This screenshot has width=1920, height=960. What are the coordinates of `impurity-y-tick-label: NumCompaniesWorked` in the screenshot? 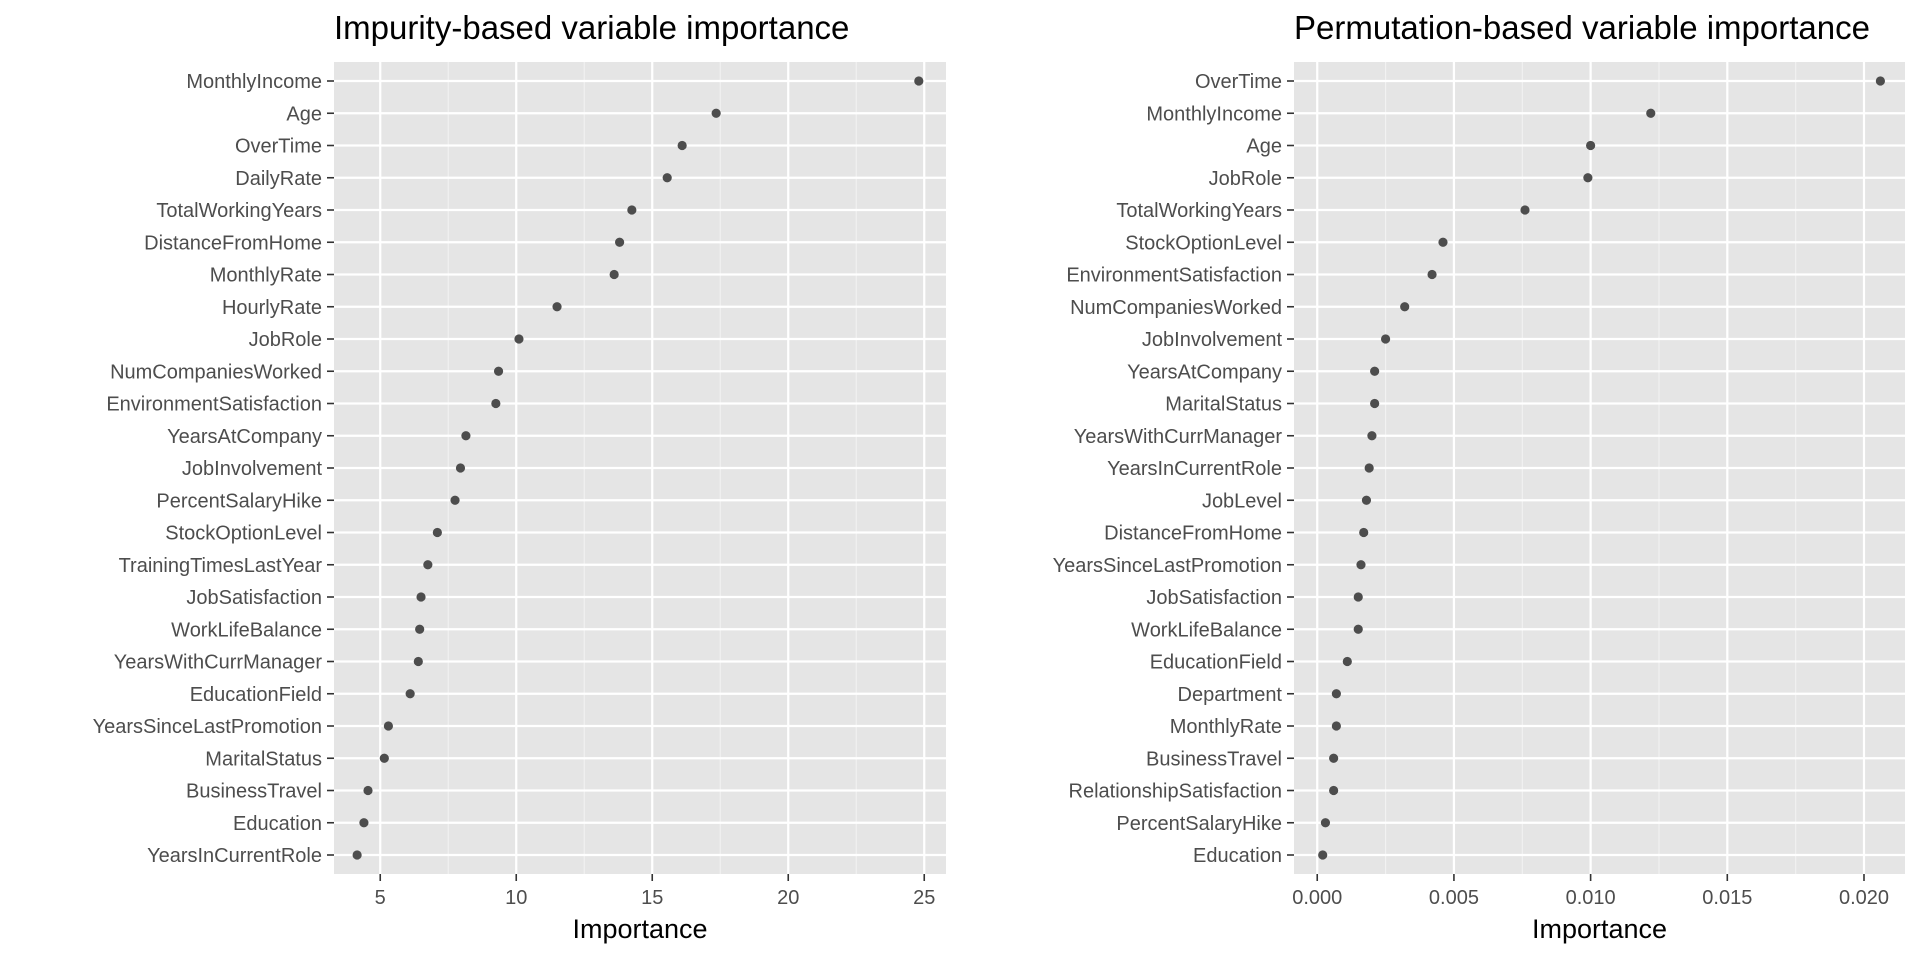 It's located at (216, 372).